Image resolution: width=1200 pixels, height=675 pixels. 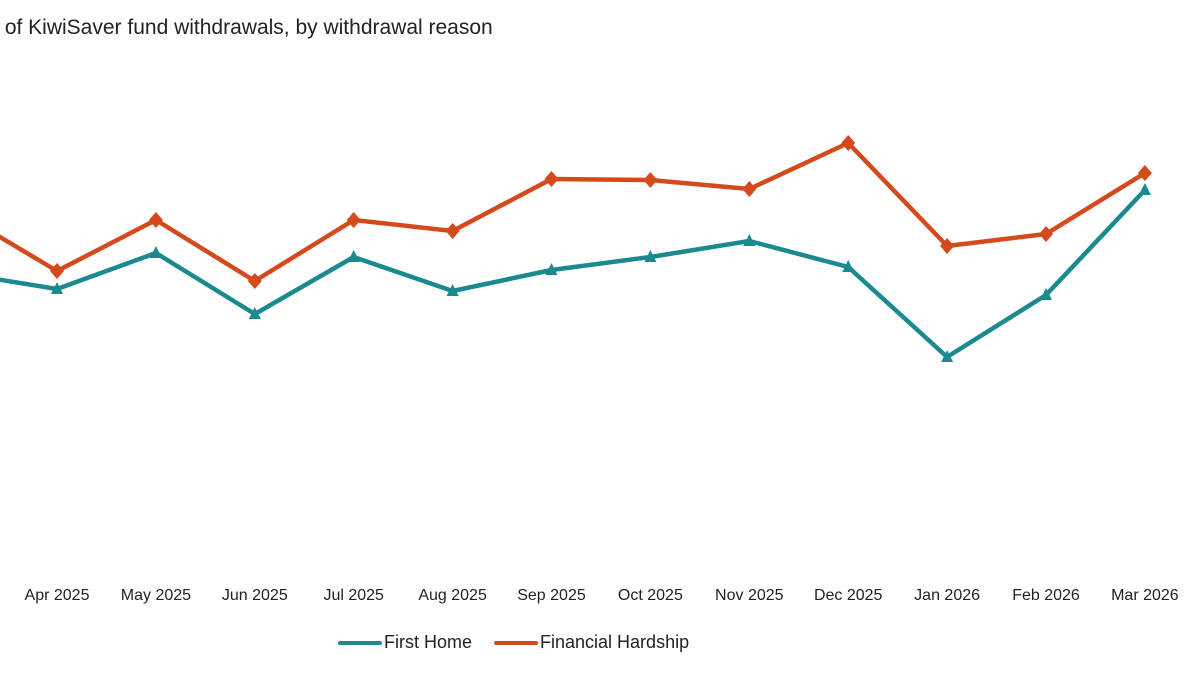 I want to click on x-tick-label: Nov 2025, so click(x=749, y=595).